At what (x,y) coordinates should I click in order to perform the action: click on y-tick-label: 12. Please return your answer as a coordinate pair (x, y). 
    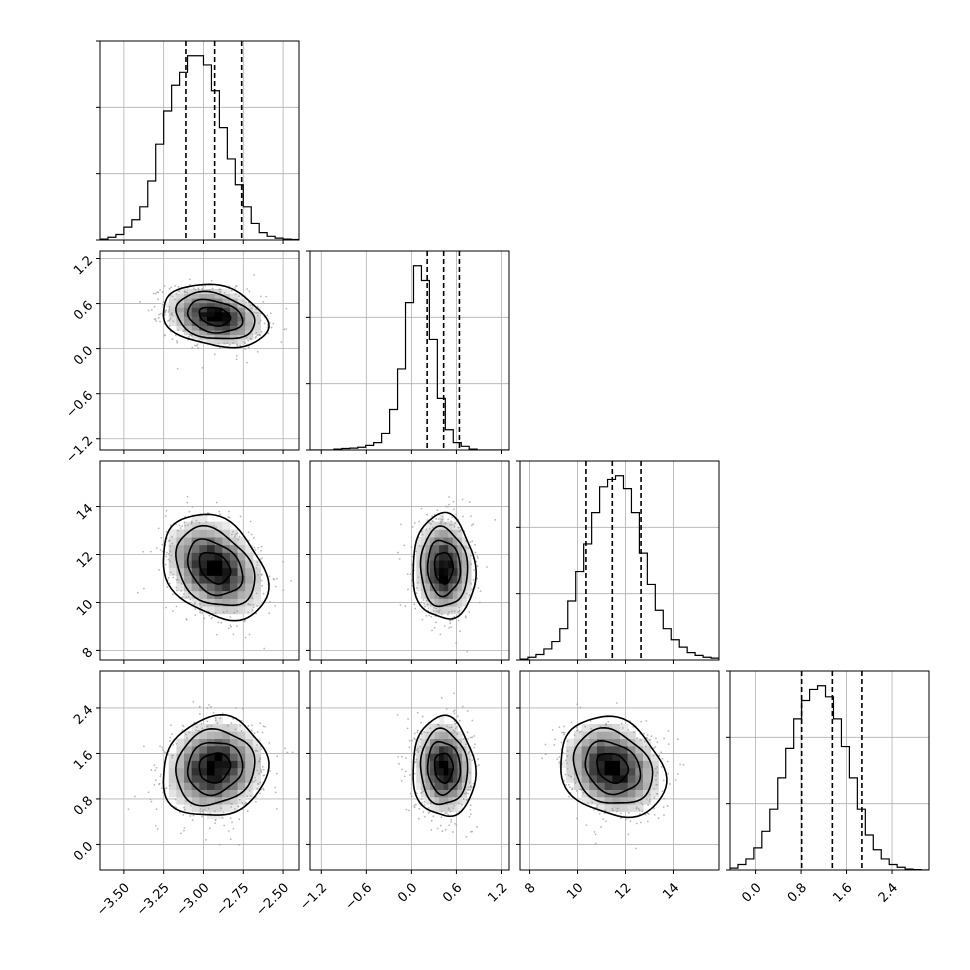
    Looking at the image, I should click on (85, 560).